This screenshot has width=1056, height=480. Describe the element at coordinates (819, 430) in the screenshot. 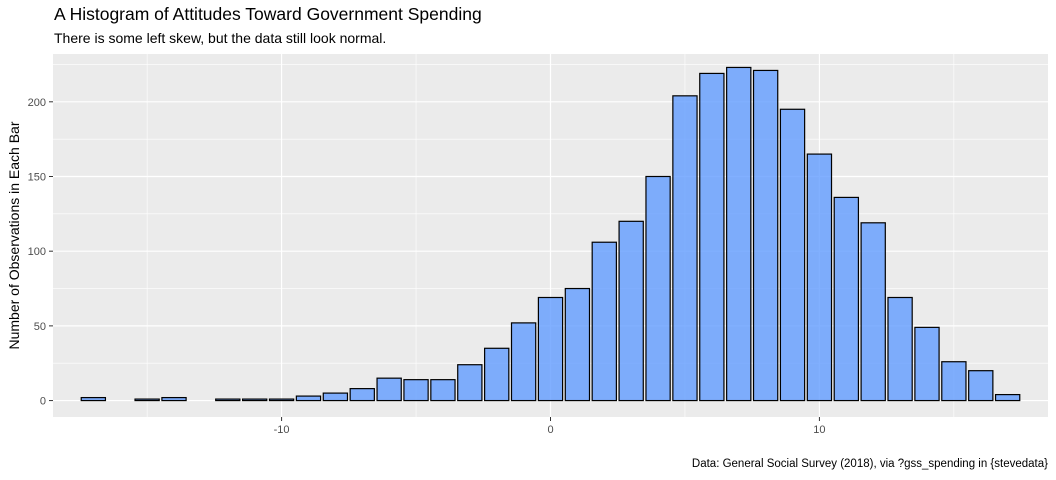

I see `x-tick-label: 10` at that location.